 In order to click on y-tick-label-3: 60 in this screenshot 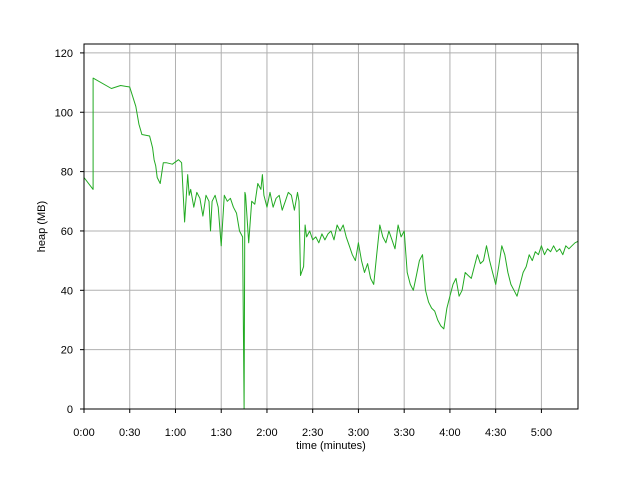, I will do `click(67, 232)`.